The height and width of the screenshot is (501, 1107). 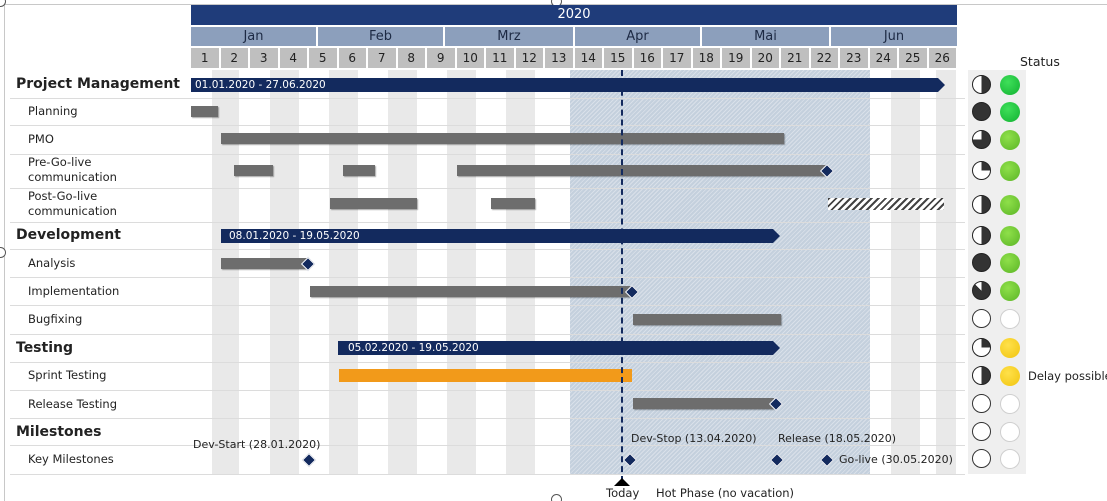 I want to click on milestone-label-dev-stop: Dev-Stop (13.04.2020), so click(x=694, y=438).